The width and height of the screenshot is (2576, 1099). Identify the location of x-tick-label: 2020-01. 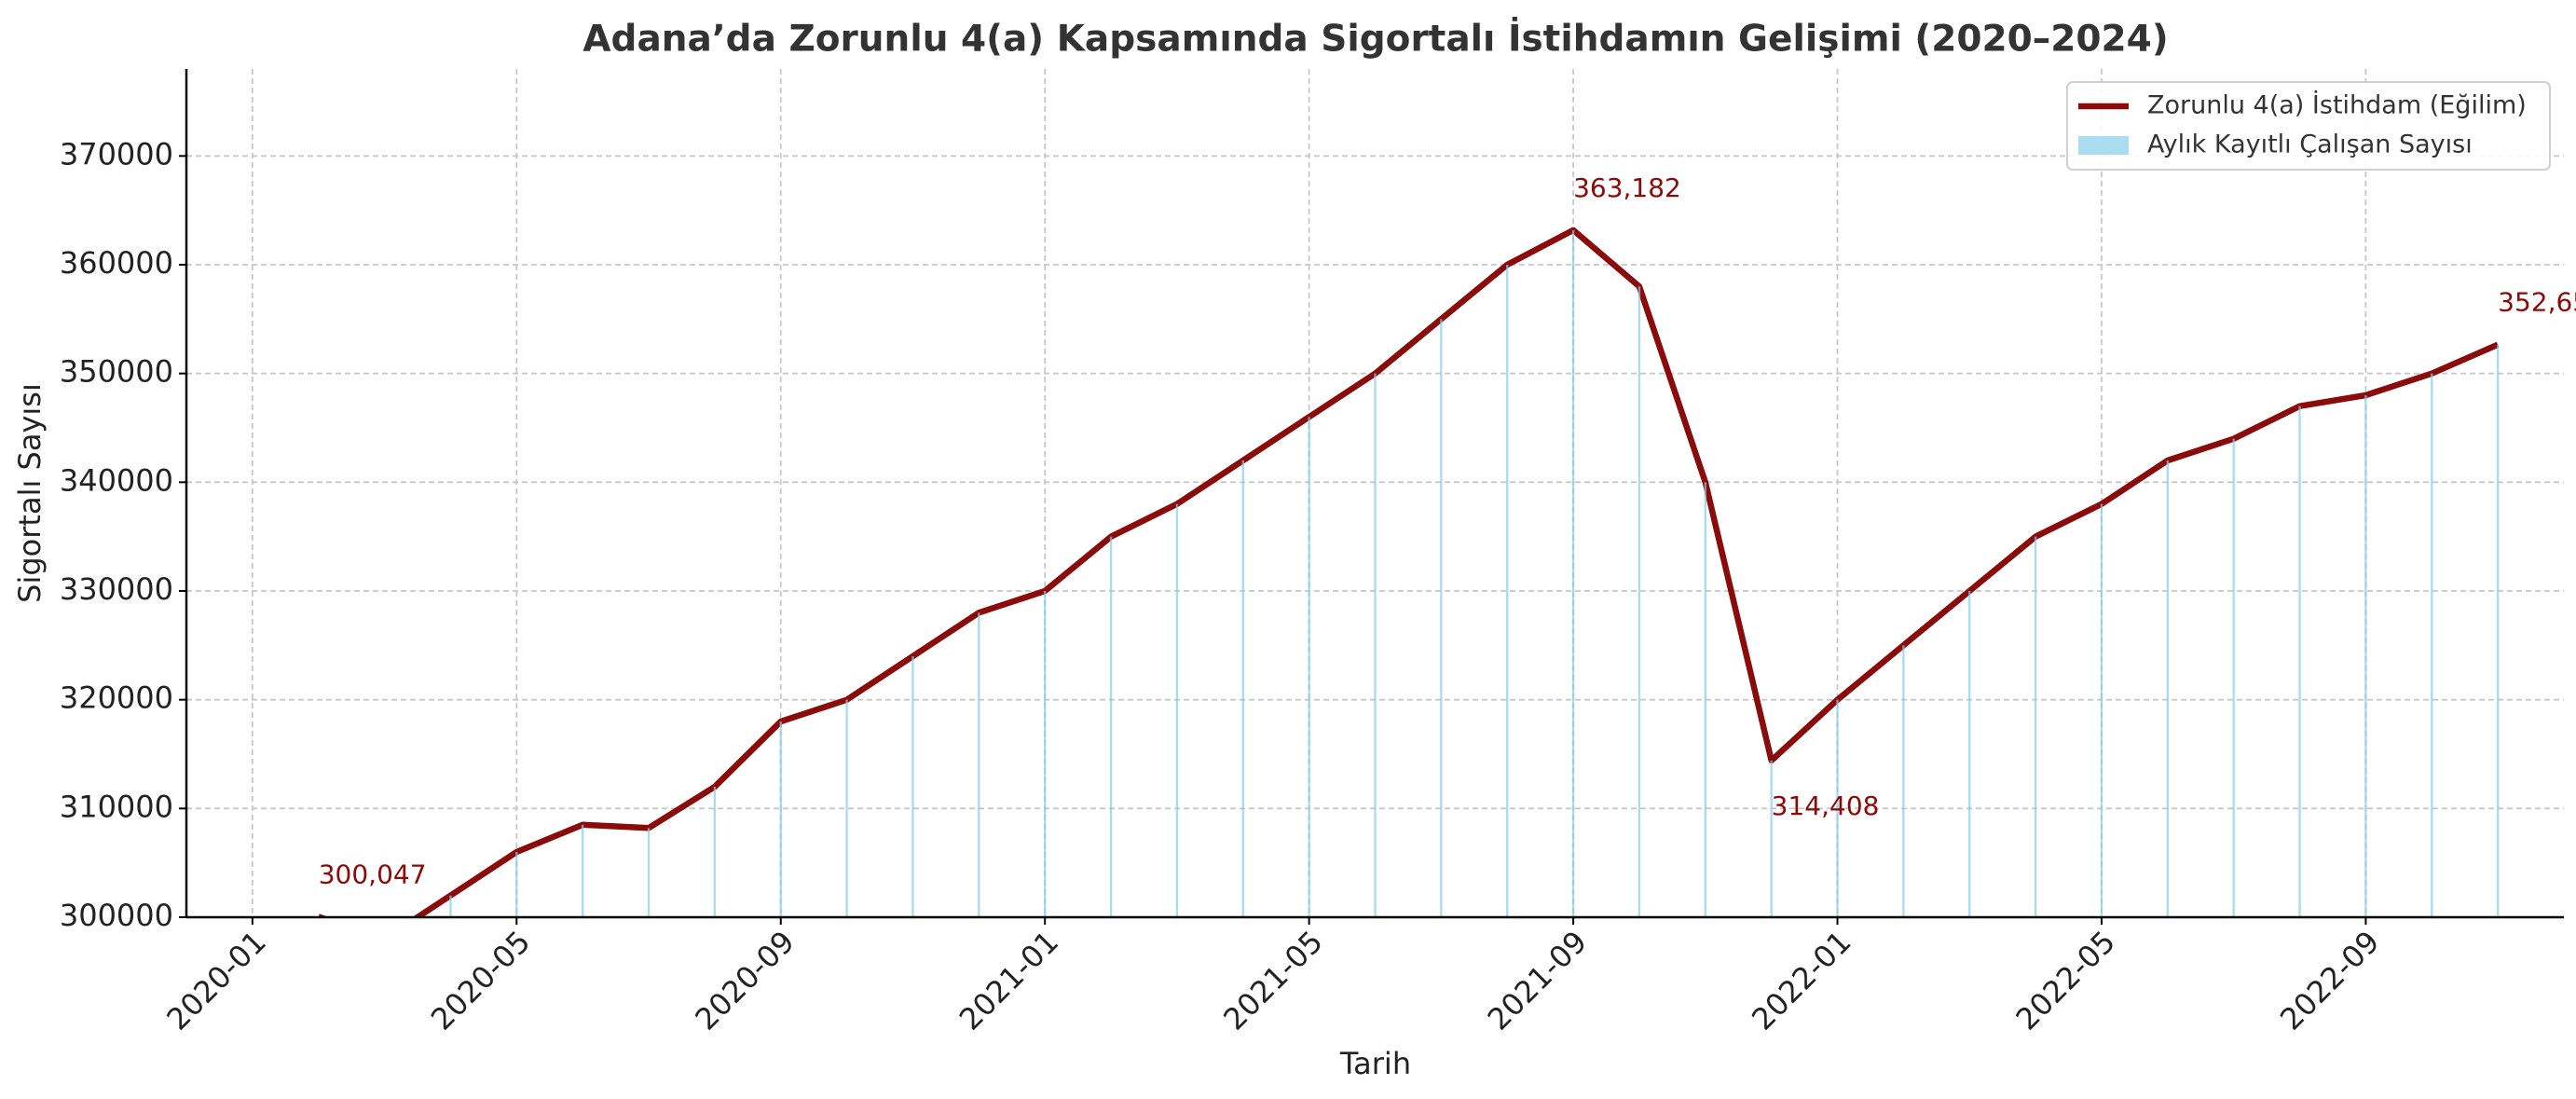
(215, 980).